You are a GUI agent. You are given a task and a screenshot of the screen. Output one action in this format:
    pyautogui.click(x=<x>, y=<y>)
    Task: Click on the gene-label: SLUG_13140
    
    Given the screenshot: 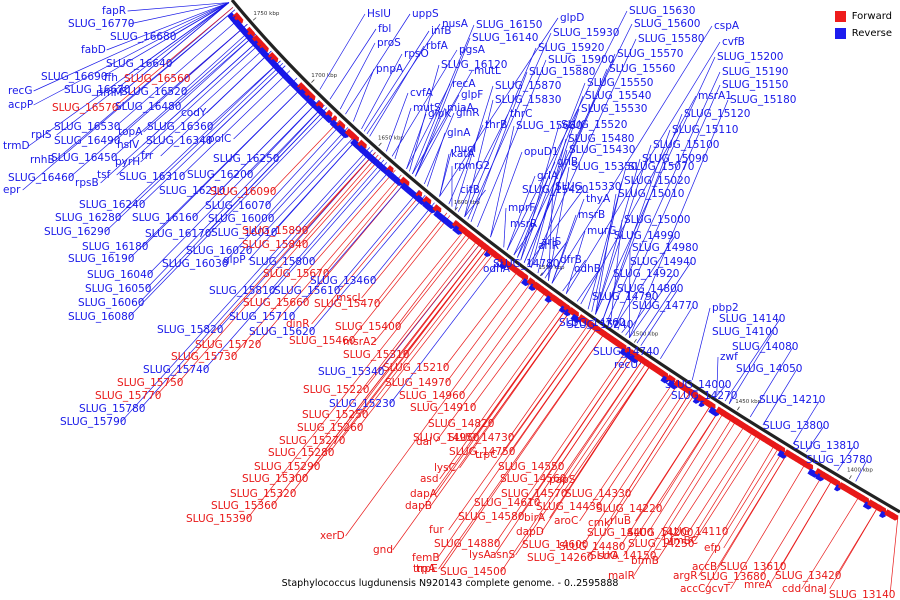 What is the action you would take?
    pyautogui.click(x=862, y=594)
    